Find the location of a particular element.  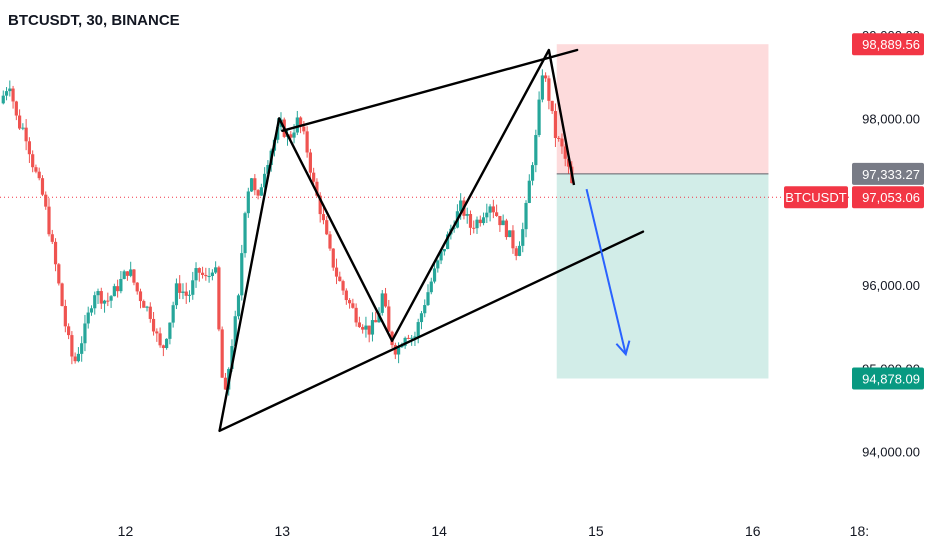

arrowhead-icon is located at coordinates (623, 348).